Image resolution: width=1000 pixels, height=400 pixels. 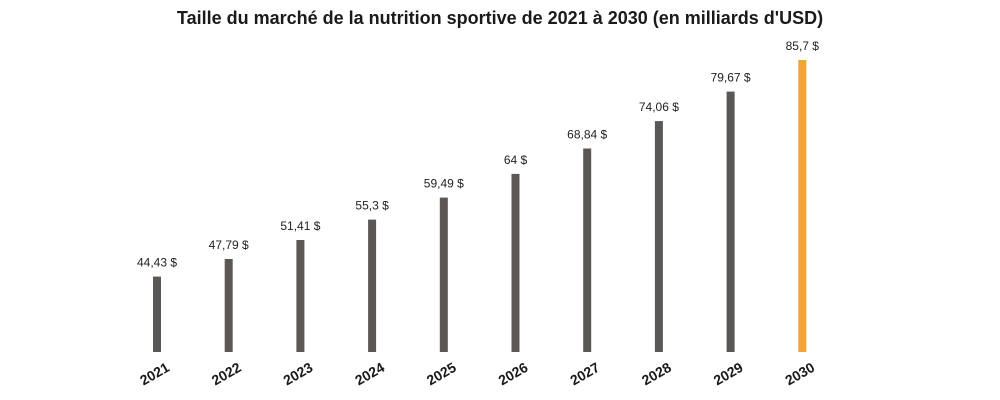 I want to click on x-tick-label-2030: 2030, so click(x=799, y=374).